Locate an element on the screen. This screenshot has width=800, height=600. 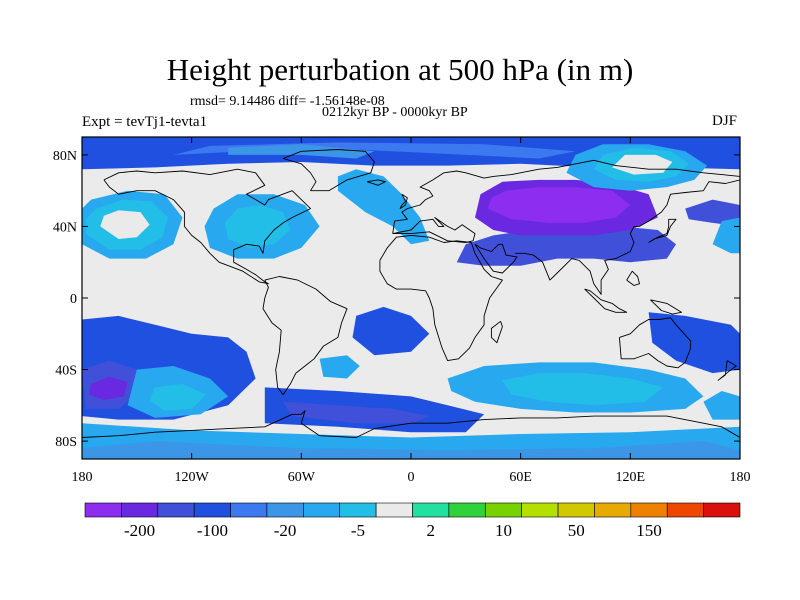
colorbar-label: -20 is located at coordinates (285, 530).